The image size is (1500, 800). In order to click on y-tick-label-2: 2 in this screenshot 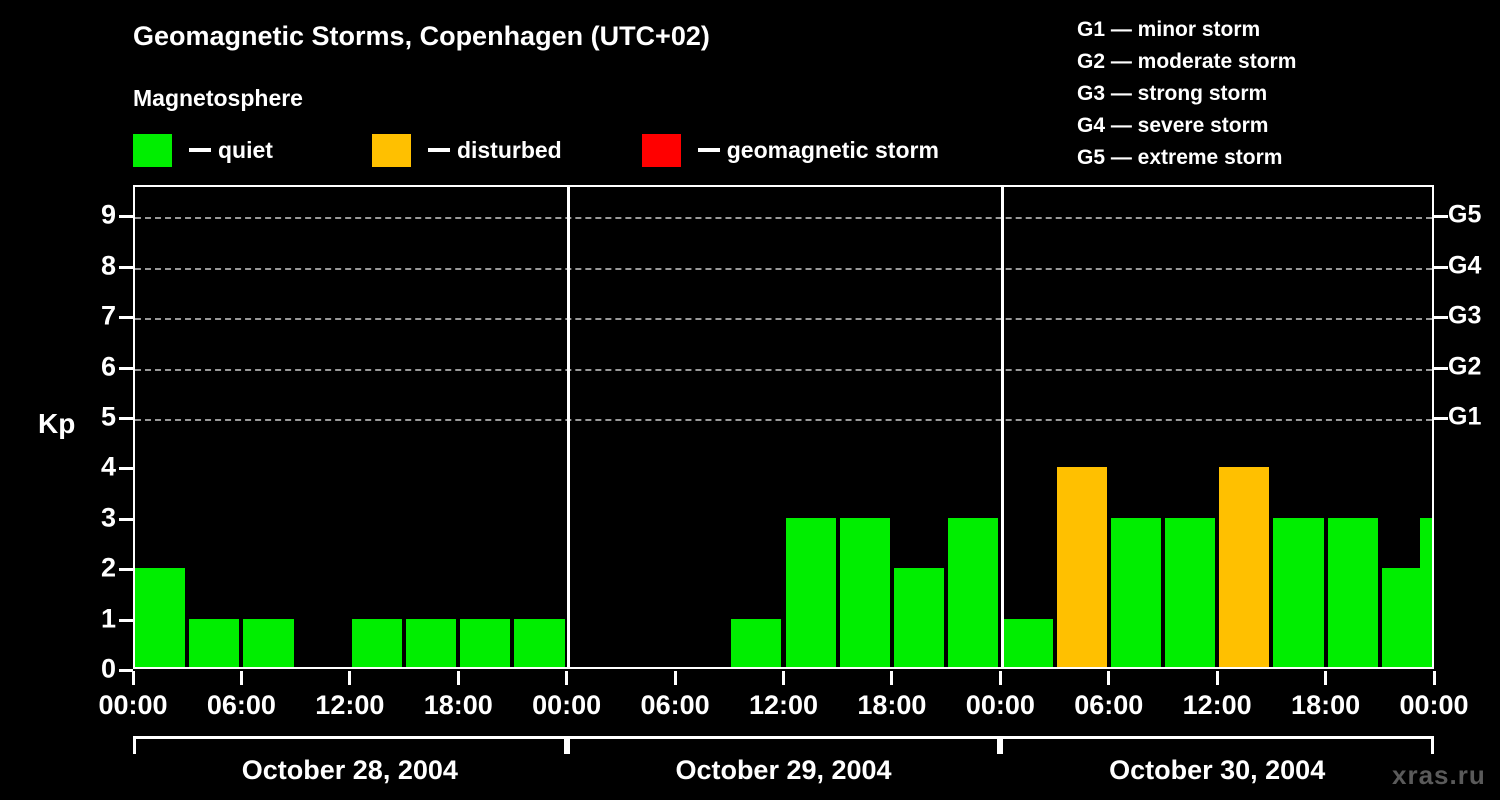, I will do `click(108, 567)`.